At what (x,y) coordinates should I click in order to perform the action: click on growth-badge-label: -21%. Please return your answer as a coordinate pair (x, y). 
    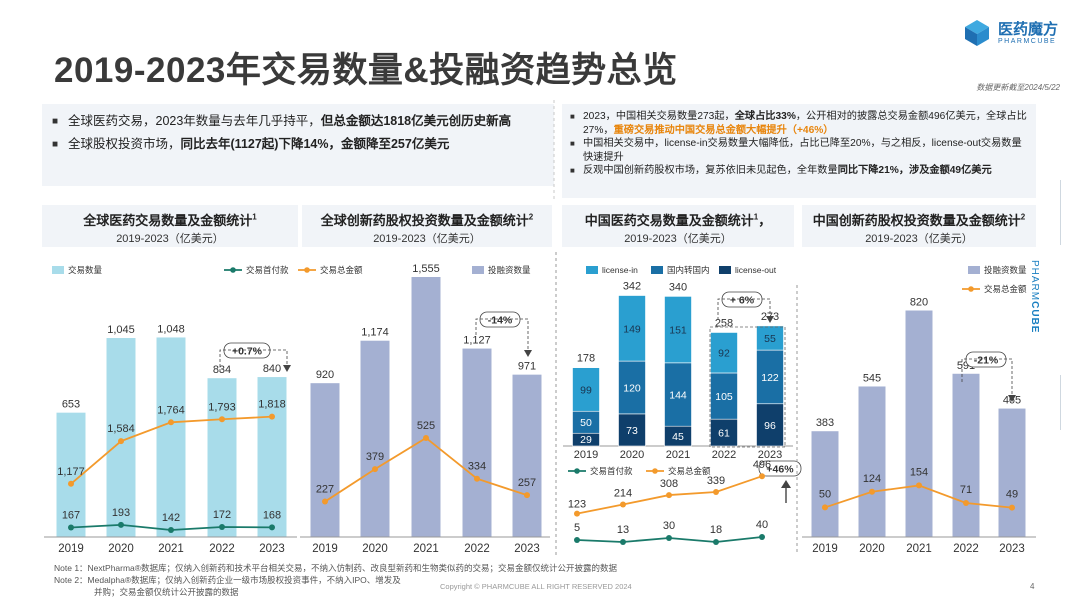
    Looking at the image, I should click on (986, 361).